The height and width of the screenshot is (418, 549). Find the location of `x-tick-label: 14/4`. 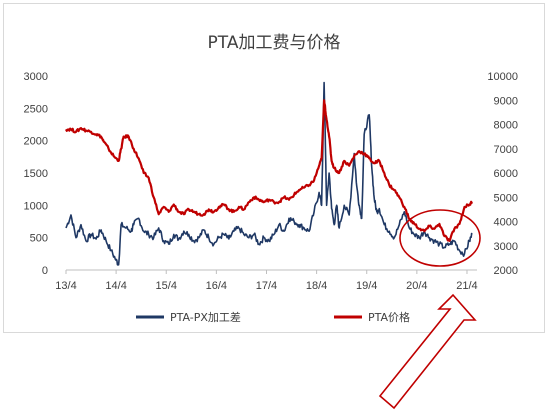

x-tick-label: 14/4 is located at coordinates (115, 286).